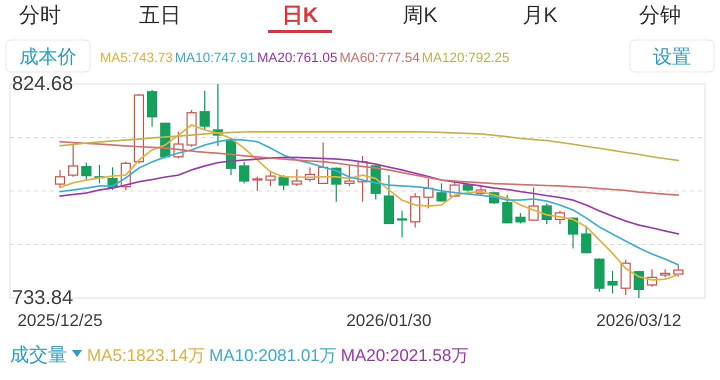  I want to click on x-tick-label: 2026/01/30, so click(389, 320).